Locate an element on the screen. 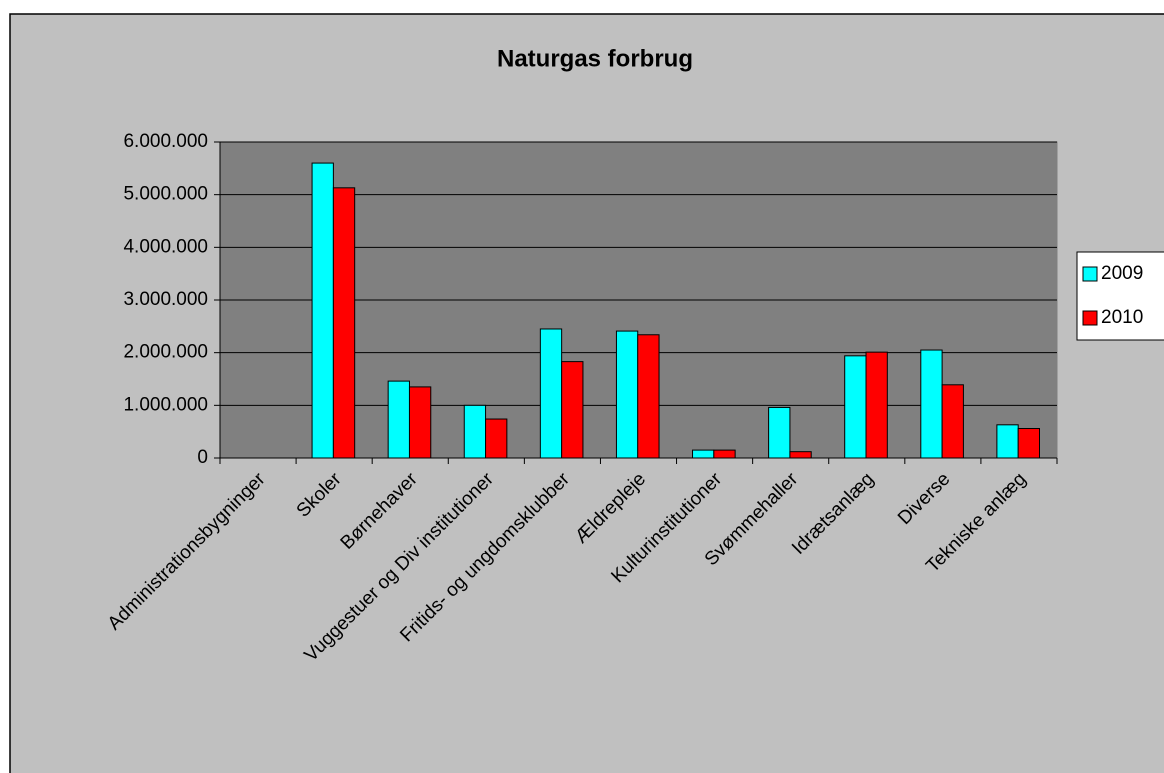  y-tick-label: 4.000.000 is located at coordinates (165, 246).